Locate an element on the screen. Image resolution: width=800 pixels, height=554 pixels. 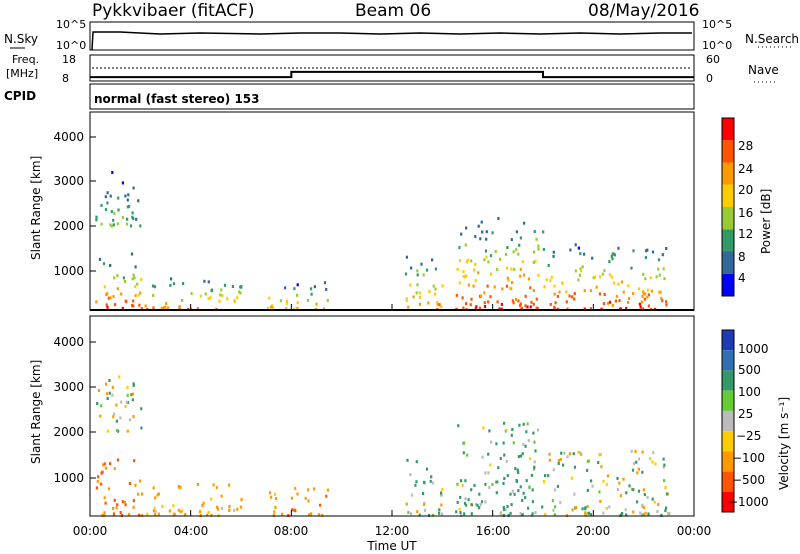
power-colorbar-step-frame is located at coordinates (728, 207).